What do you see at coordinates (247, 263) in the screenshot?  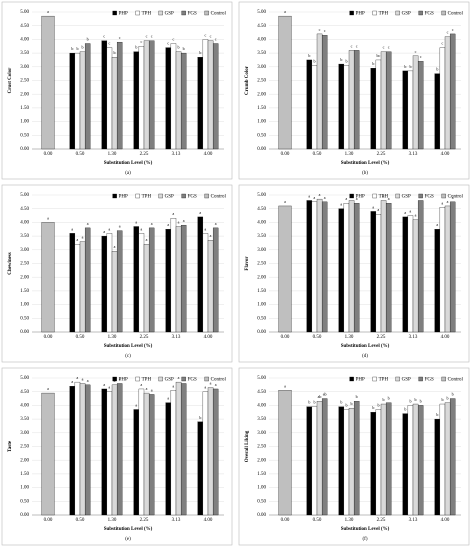 I see `y-axis-label: Flavor` at bounding box center [247, 263].